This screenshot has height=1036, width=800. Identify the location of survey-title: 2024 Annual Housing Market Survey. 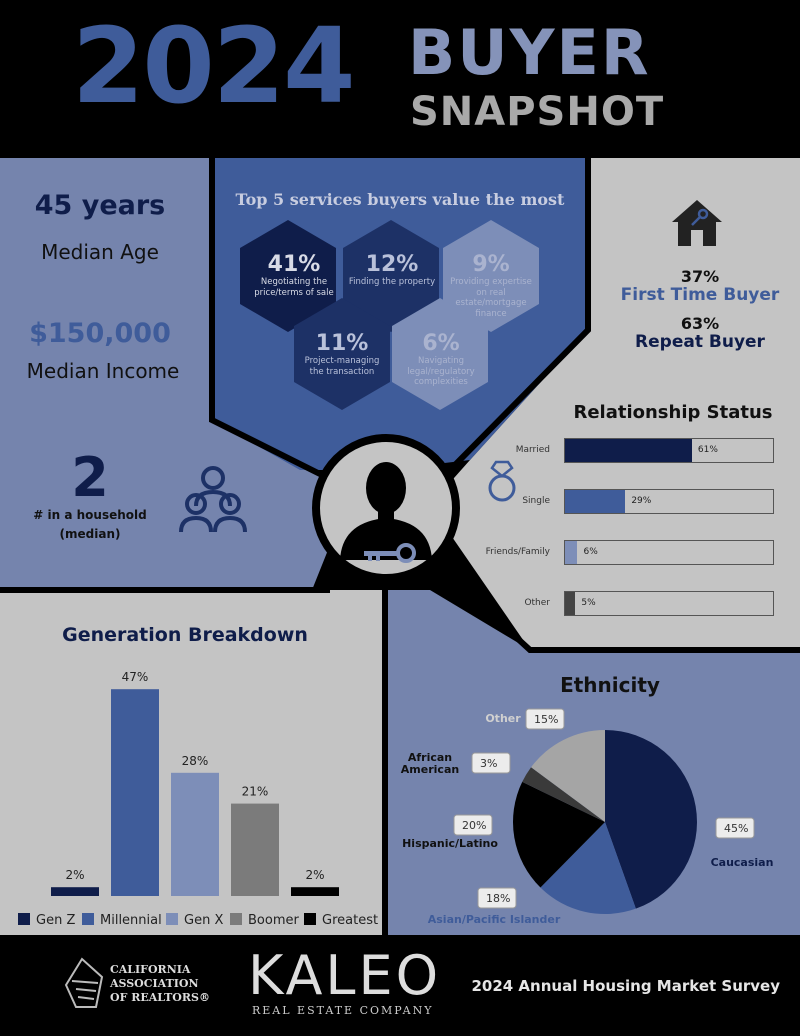
(625, 986).